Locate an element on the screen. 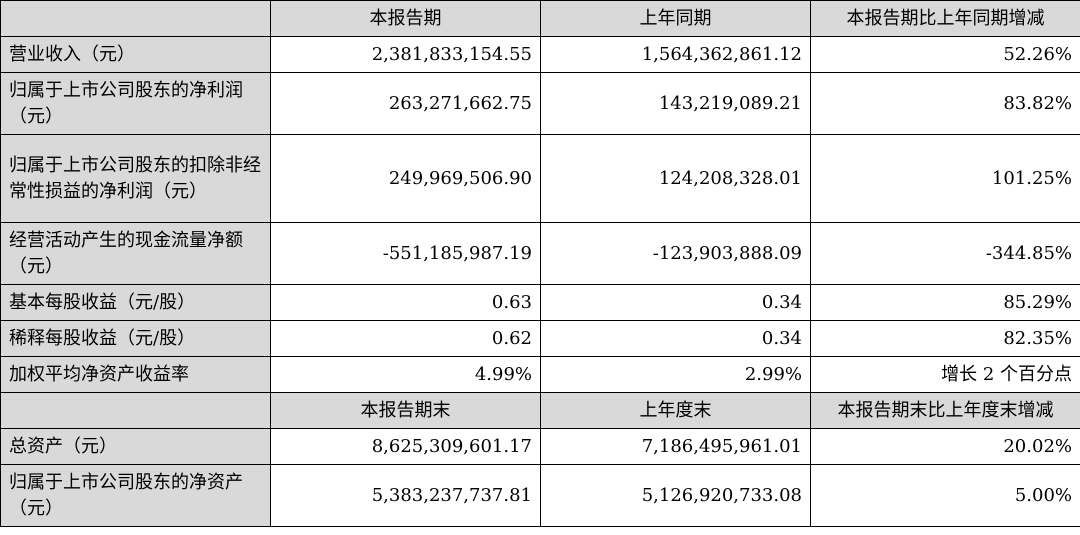  header-period-end: 本报告期末 is located at coordinates (405, 410).